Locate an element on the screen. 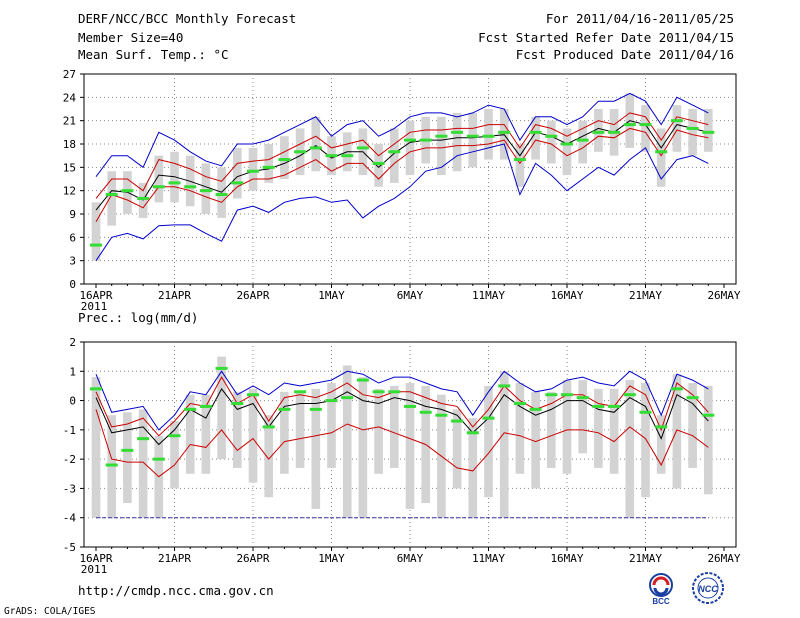  chart-title: DERF/NCC/BCC Monthly Forecast is located at coordinates (187, 18).